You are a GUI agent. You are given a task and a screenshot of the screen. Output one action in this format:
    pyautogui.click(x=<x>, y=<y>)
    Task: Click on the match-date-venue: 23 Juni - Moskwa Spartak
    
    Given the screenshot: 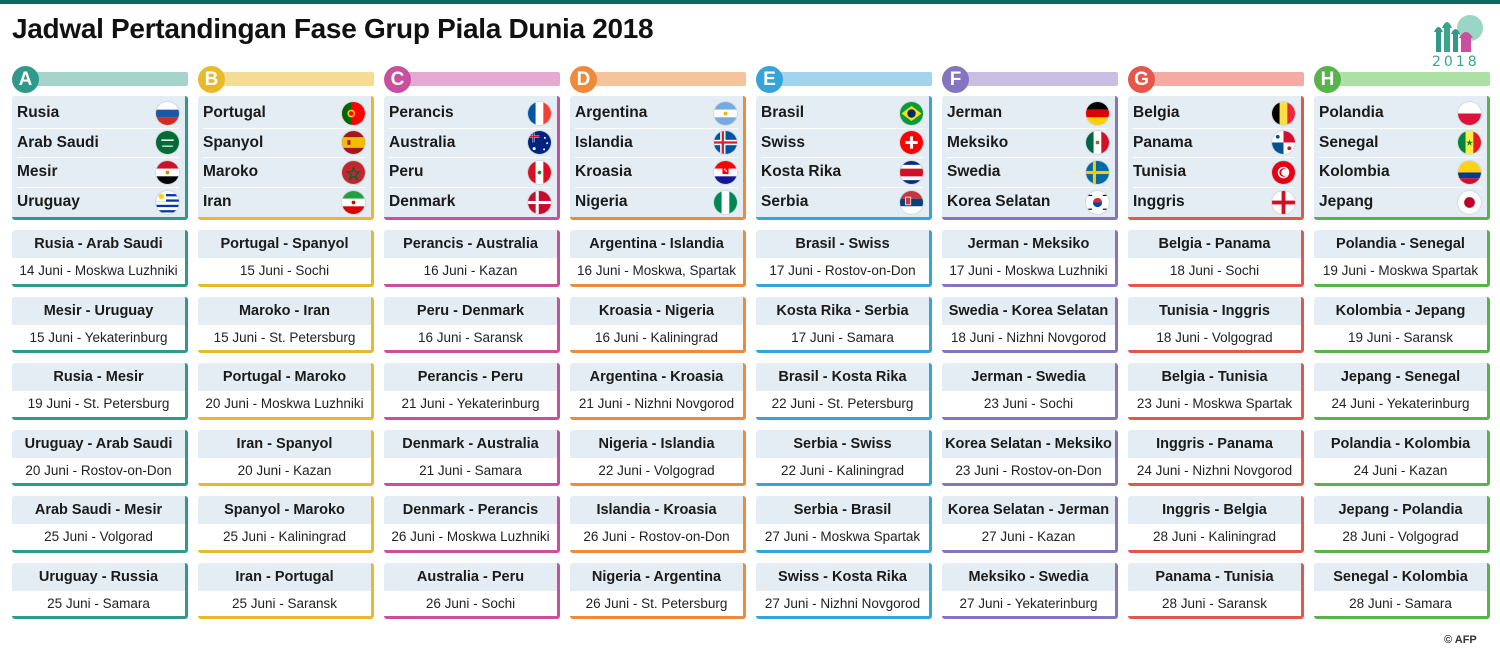 What is the action you would take?
    pyautogui.click(x=1214, y=404)
    